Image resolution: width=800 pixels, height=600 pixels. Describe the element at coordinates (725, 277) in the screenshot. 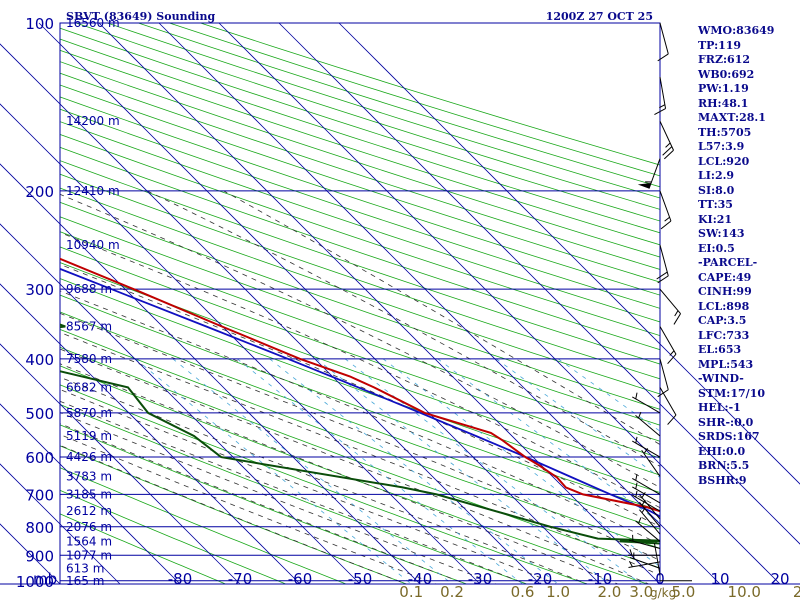

I see `stat-line: CAPE:49` at that location.